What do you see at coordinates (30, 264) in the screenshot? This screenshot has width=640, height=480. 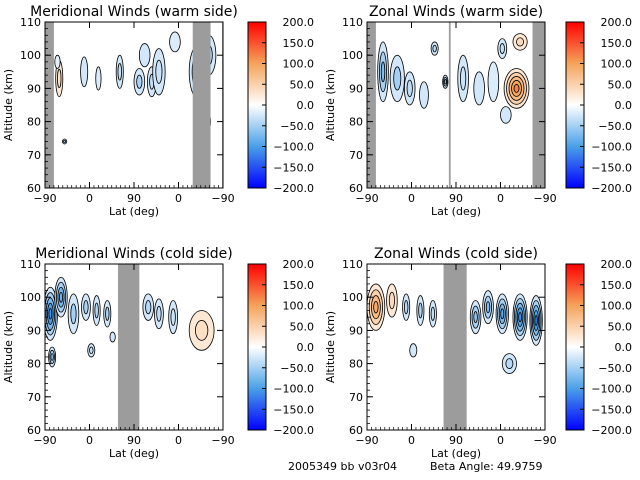 I see `y-tick-label: 110` at bounding box center [30, 264].